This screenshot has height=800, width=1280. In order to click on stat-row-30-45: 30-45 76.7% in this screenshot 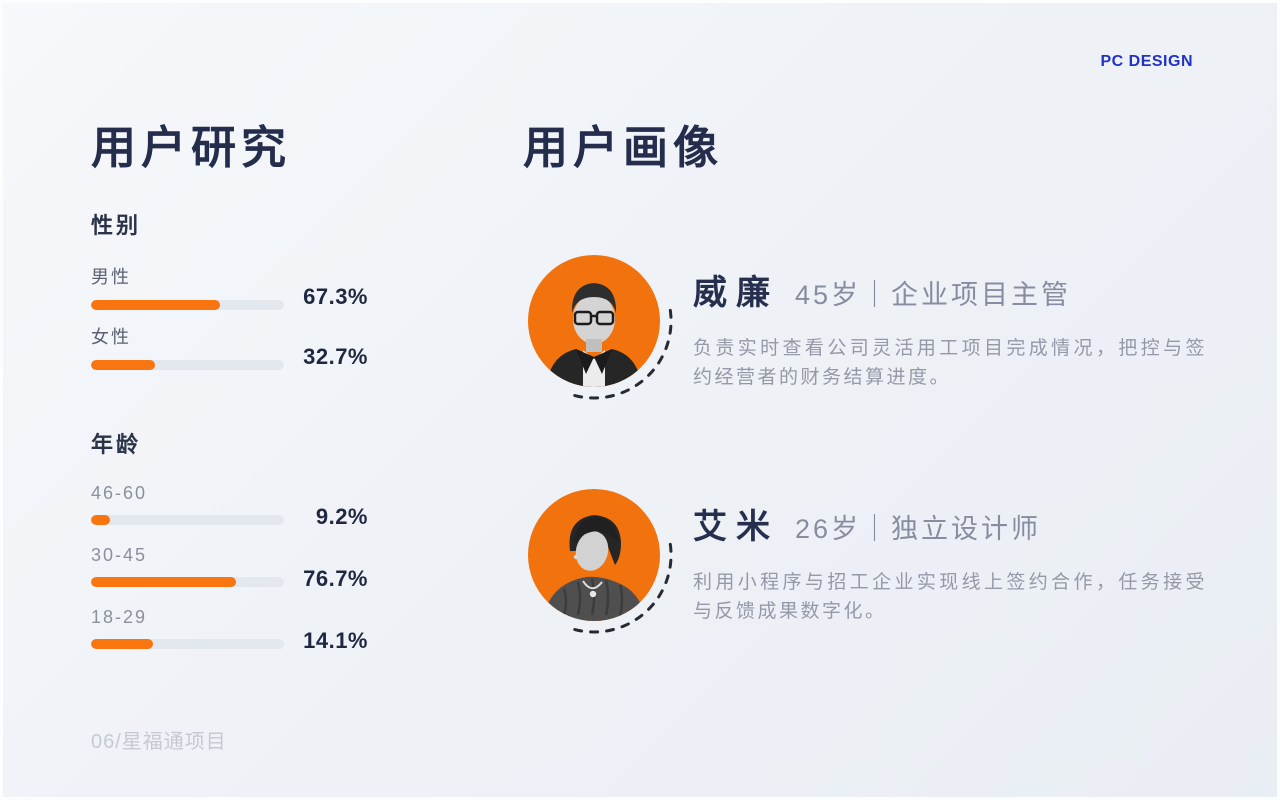, I will do `click(229, 573)`.